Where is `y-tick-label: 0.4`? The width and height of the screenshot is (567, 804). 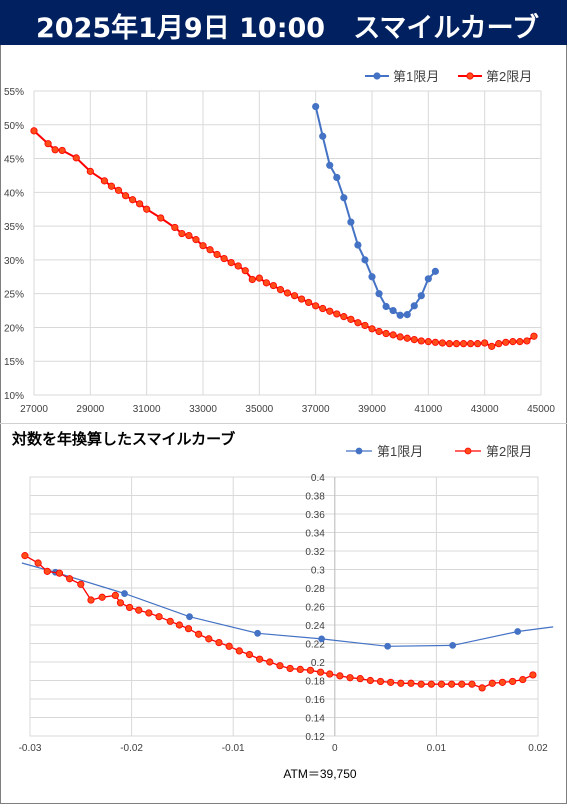
y-tick-label: 0.4 is located at coordinates (318, 478).